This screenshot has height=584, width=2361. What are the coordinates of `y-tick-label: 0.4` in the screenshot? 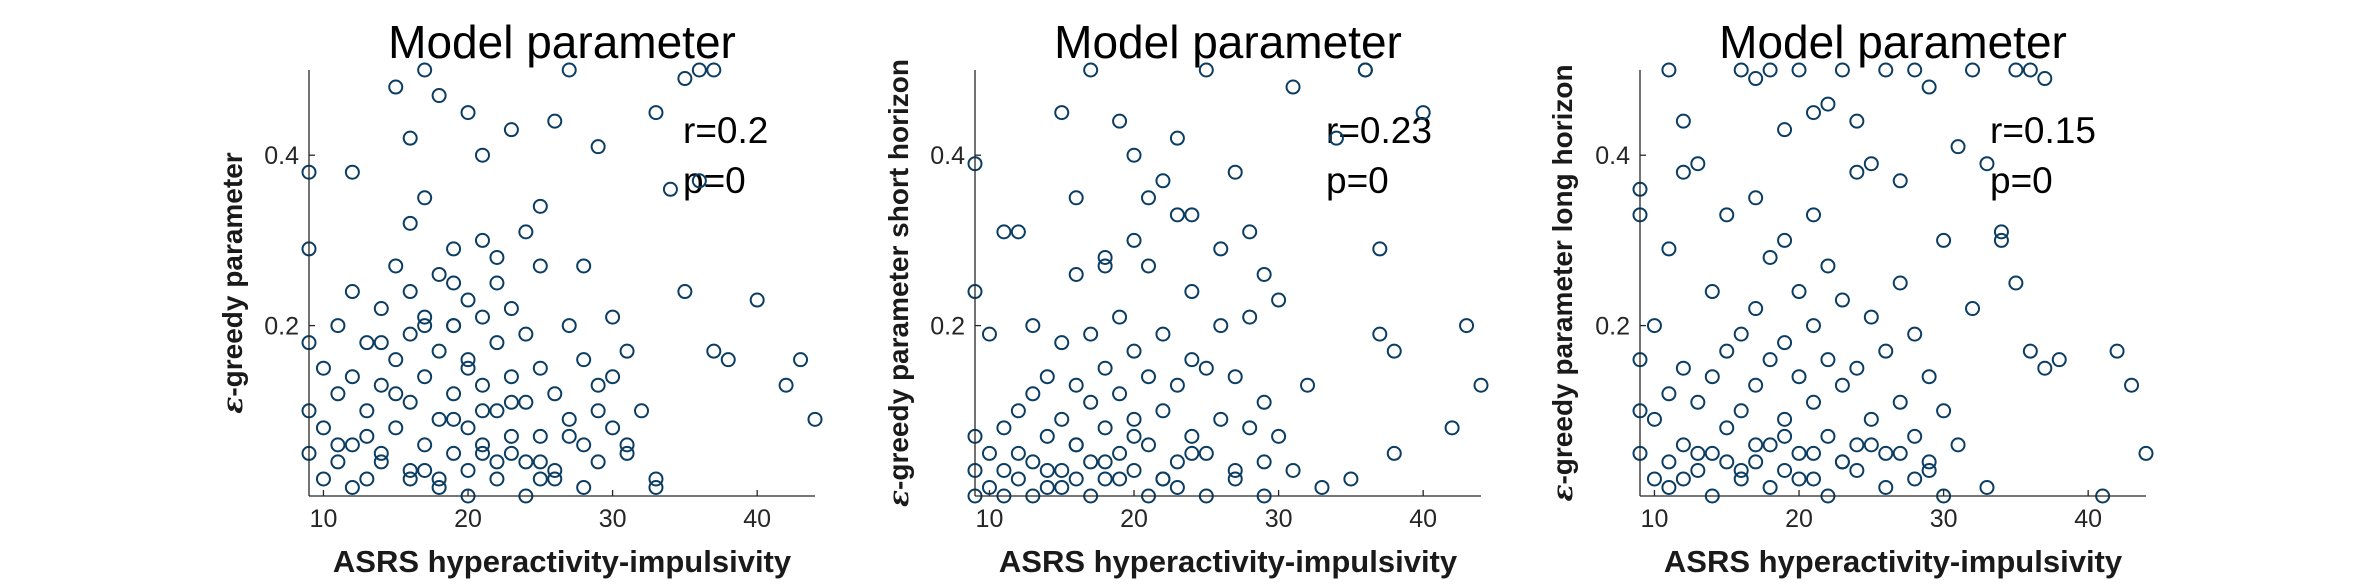 It's located at (947, 156).